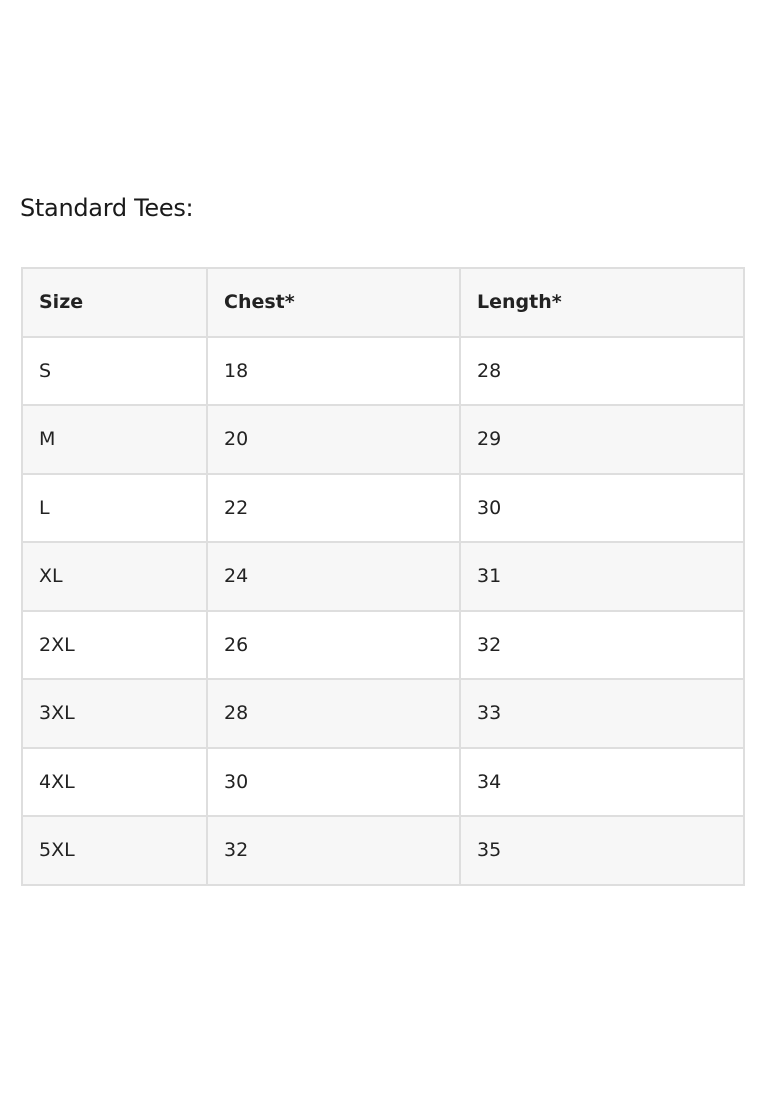  I want to click on table-row: L 22 30, so click(383, 507).